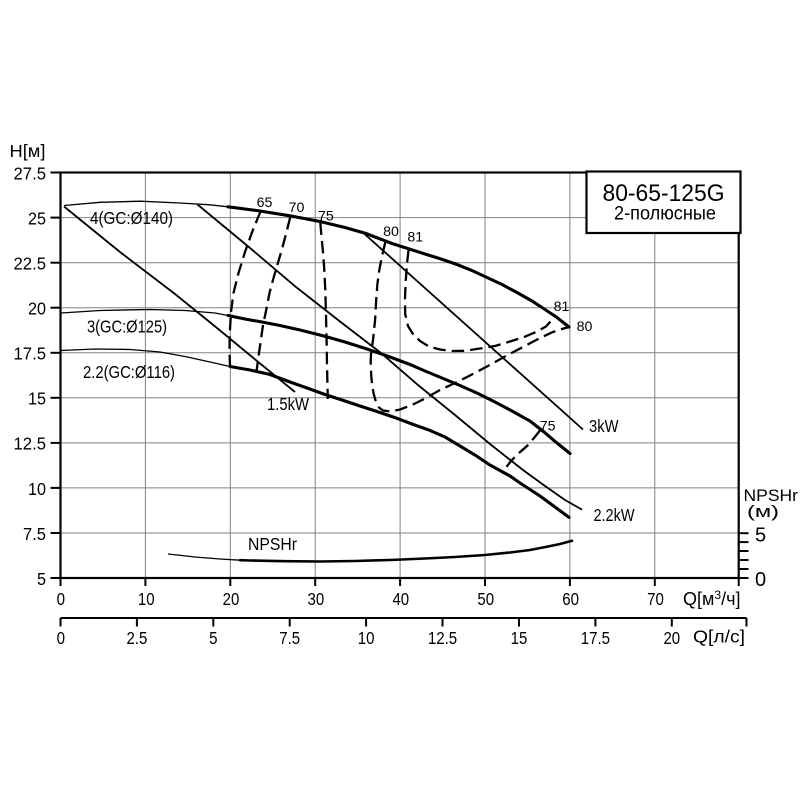  Describe the element at coordinates (265, 203) in the screenshot. I see `svg-text: 65` at that location.